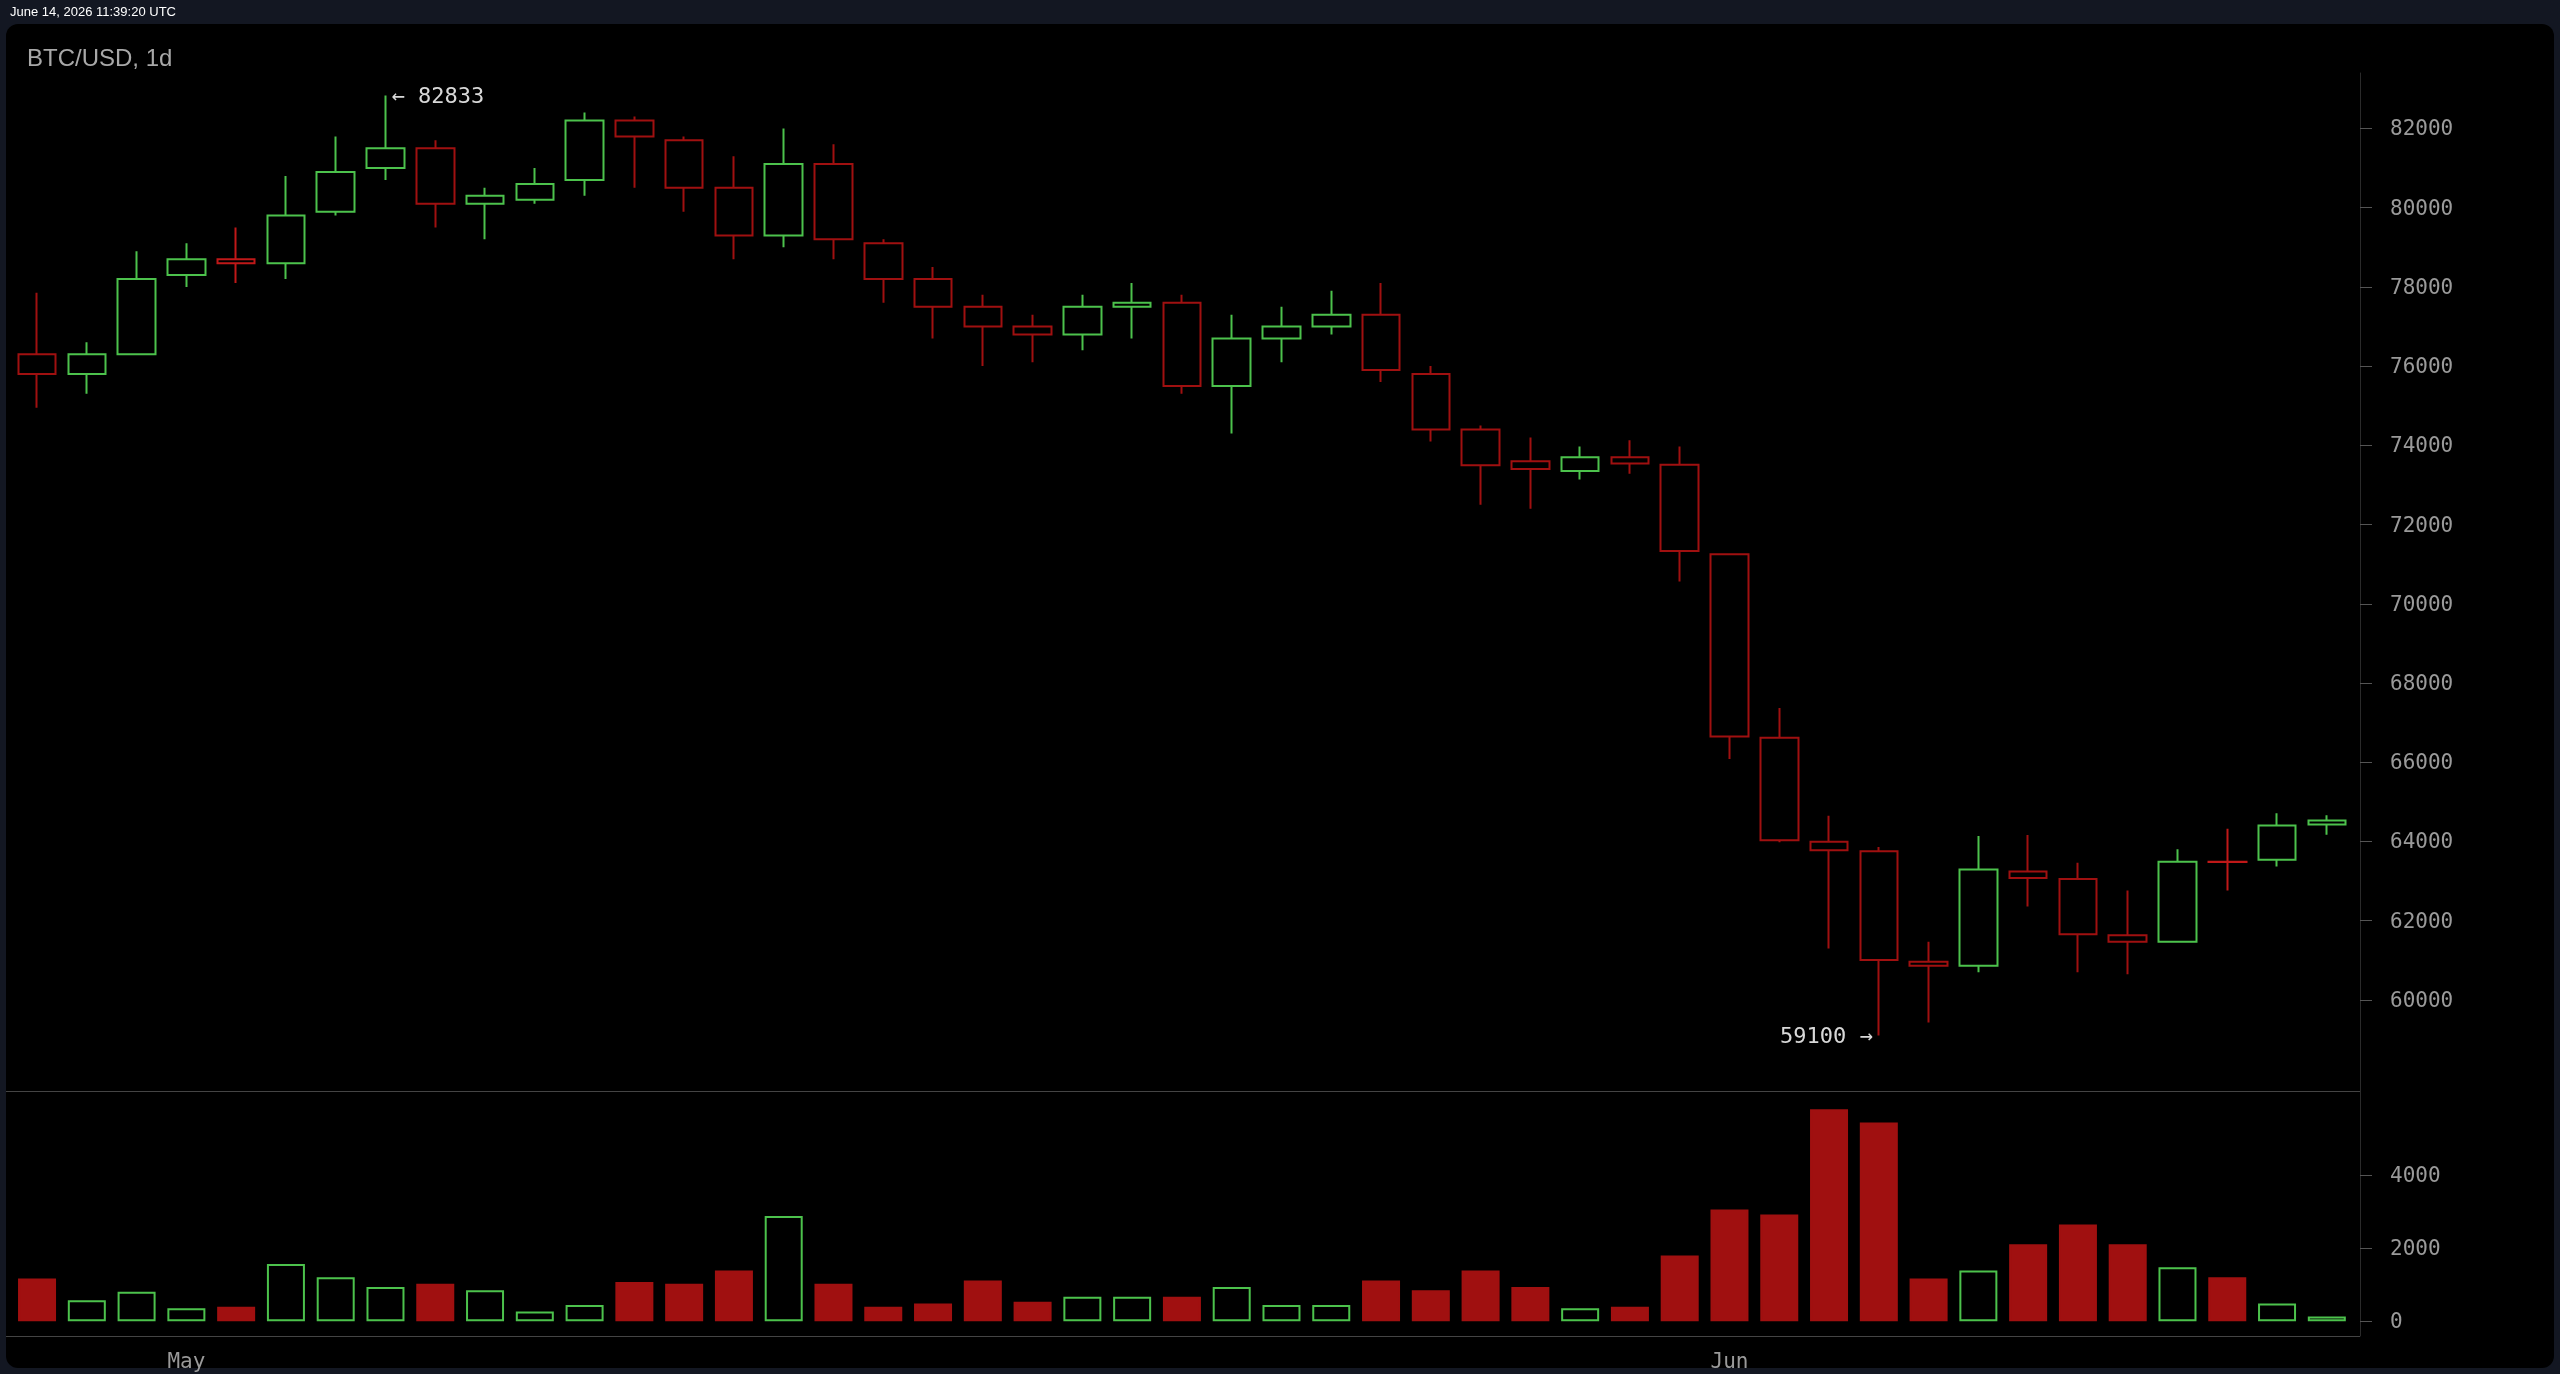 This screenshot has width=2560, height=1374. What do you see at coordinates (2422, 841) in the screenshot?
I see `y-tick-label: 64000` at bounding box center [2422, 841].